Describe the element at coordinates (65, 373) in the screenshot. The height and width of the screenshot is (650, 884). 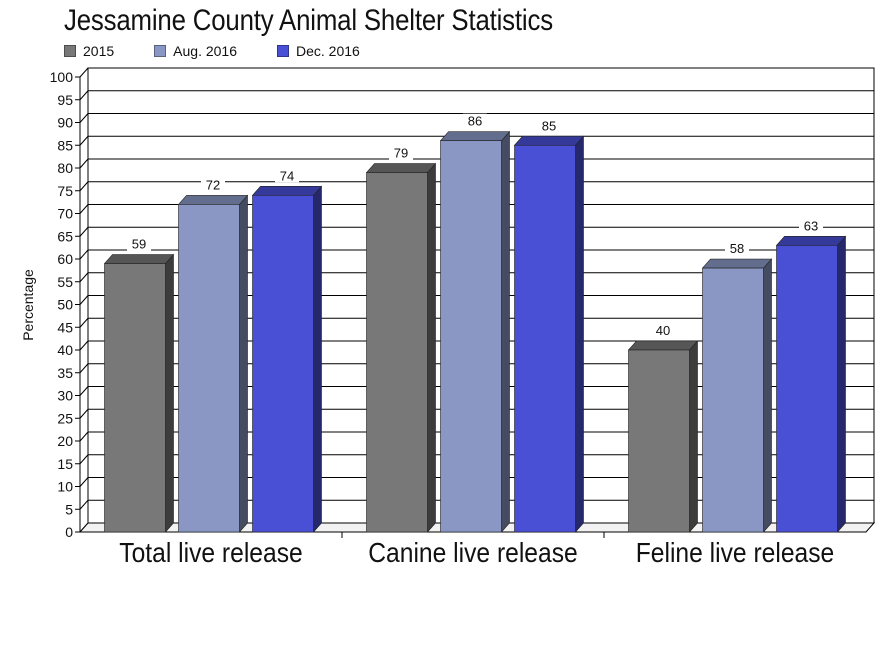
I see `y-tick-label: 35` at that location.